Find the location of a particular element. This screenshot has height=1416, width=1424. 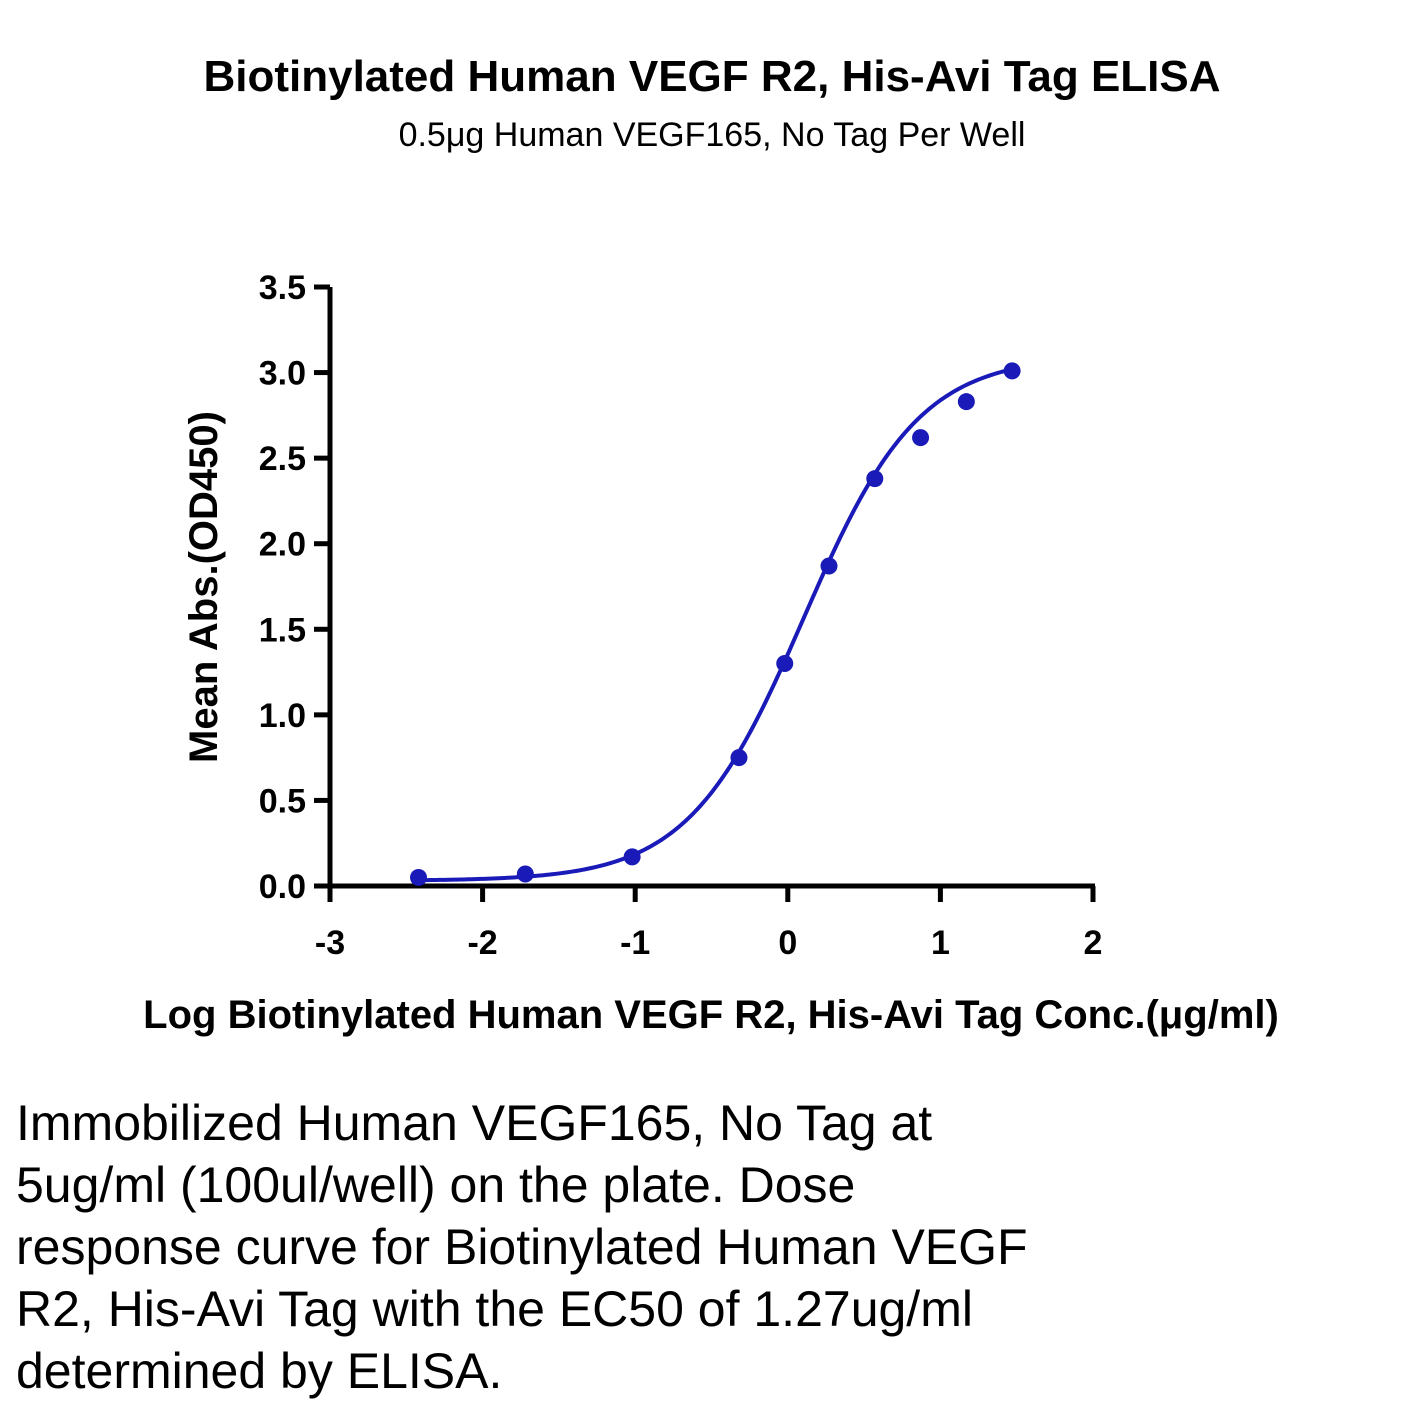

x-tick-label: -3 is located at coordinates (330, 943).